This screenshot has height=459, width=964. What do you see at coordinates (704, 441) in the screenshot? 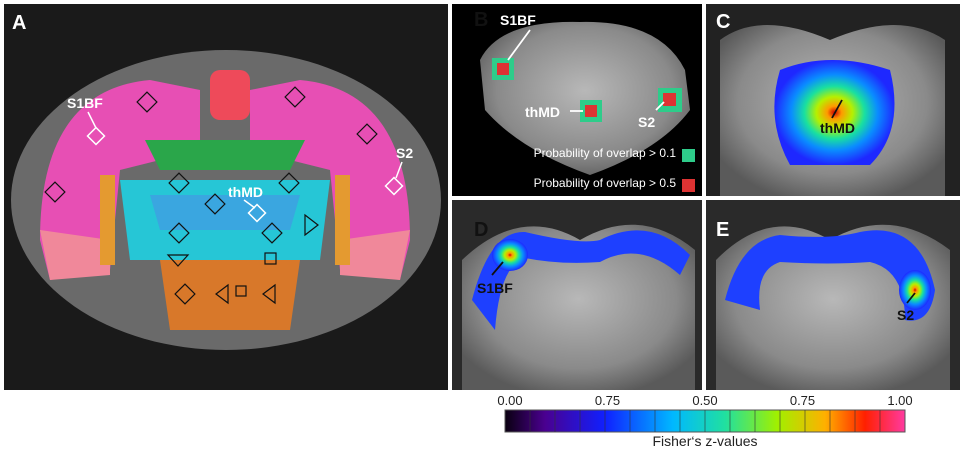
I see `colorbar-title: Fisher‘s z-values` at bounding box center [704, 441].